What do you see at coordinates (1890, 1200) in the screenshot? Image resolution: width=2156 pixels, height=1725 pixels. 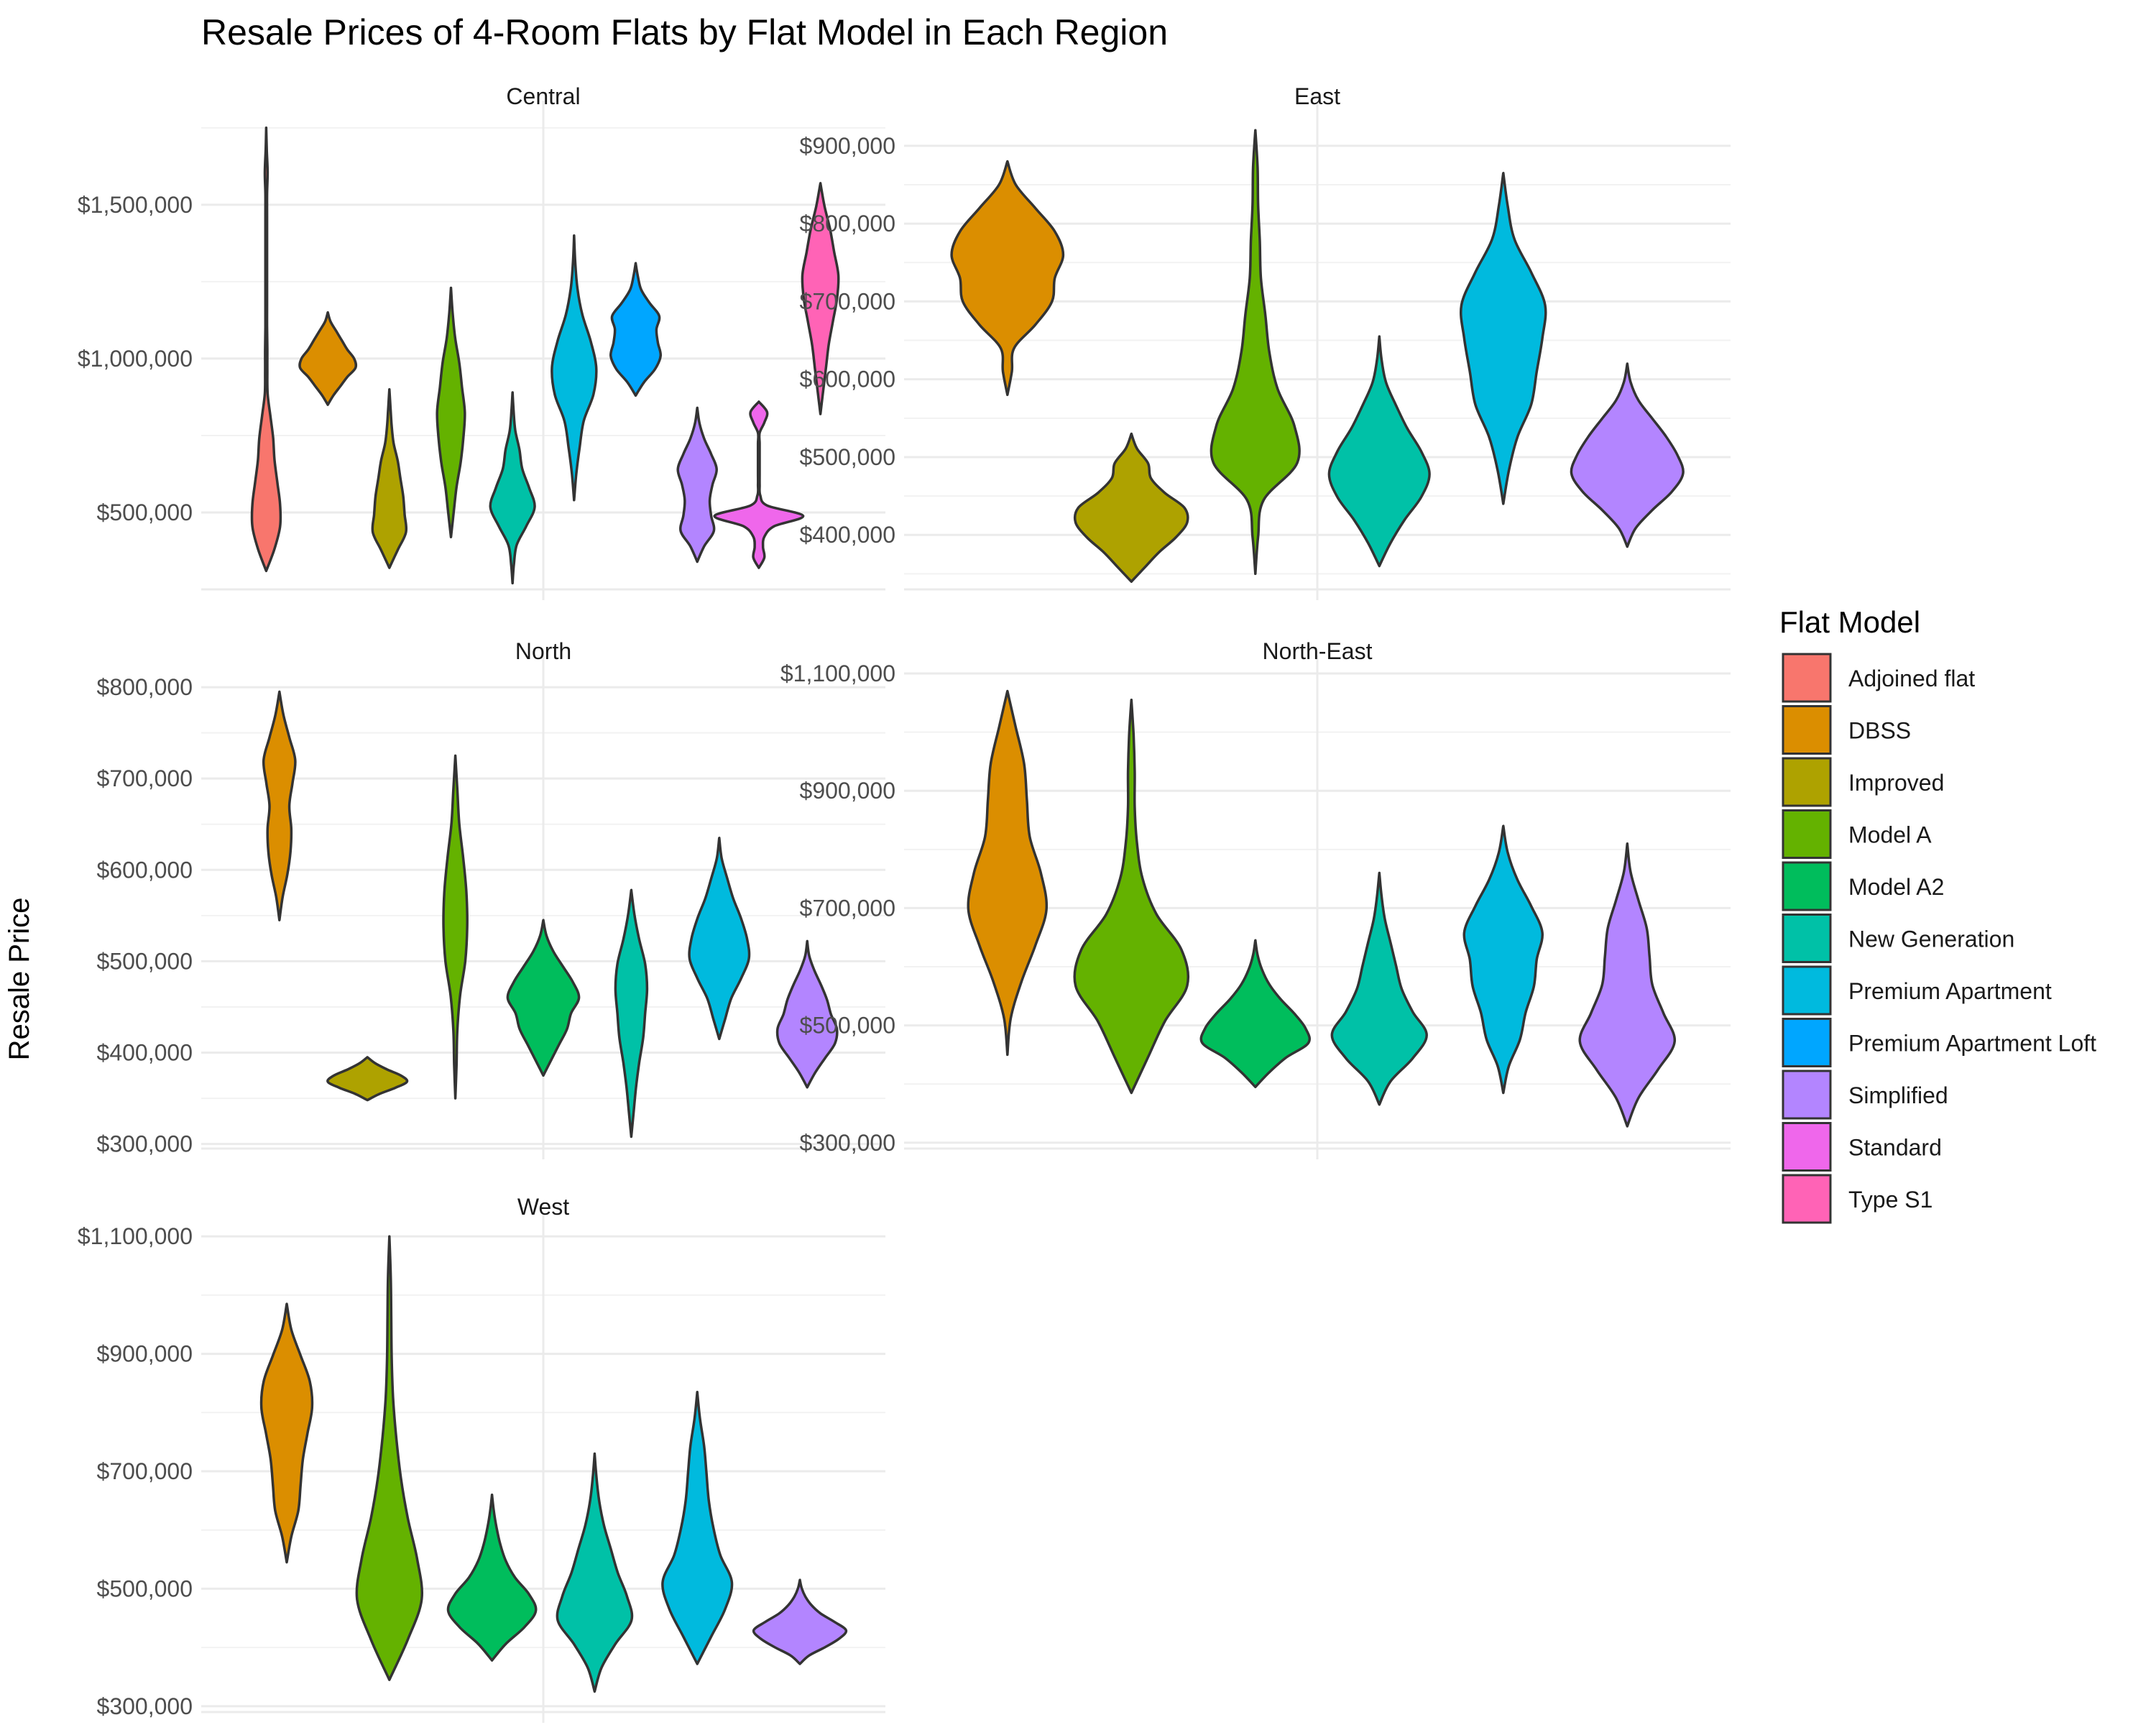 I see `legend-label: Type S1` at bounding box center [1890, 1200].